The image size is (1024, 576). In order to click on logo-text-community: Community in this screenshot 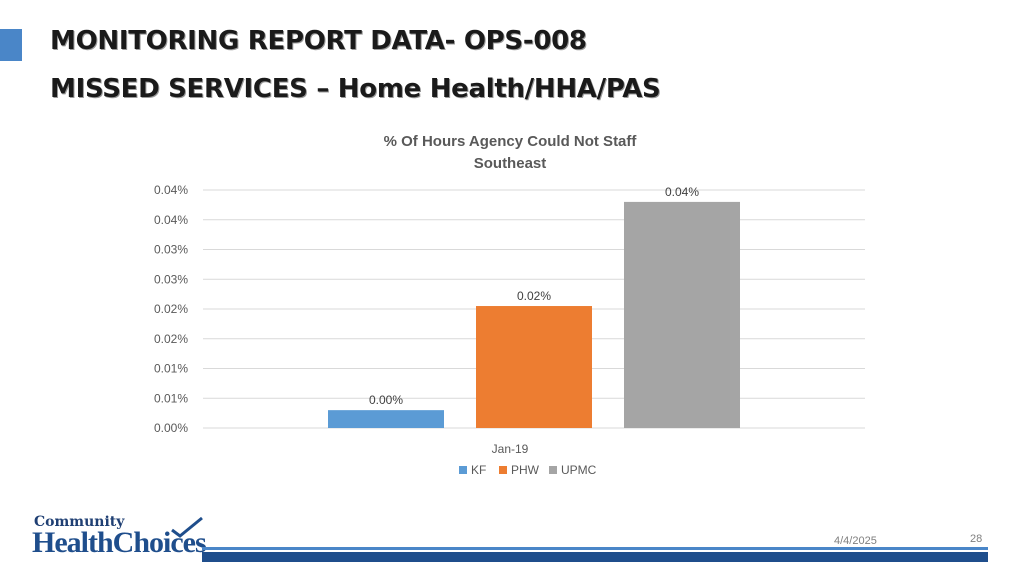, I will do `click(79, 522)`.